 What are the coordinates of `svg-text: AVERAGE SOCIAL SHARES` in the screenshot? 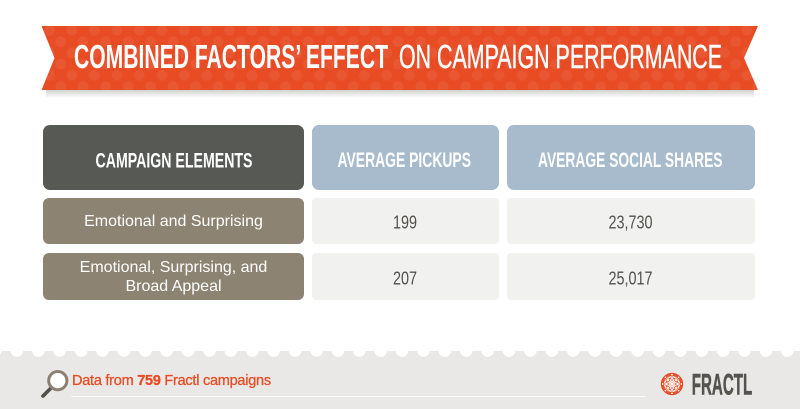 It's located at (630, 160).